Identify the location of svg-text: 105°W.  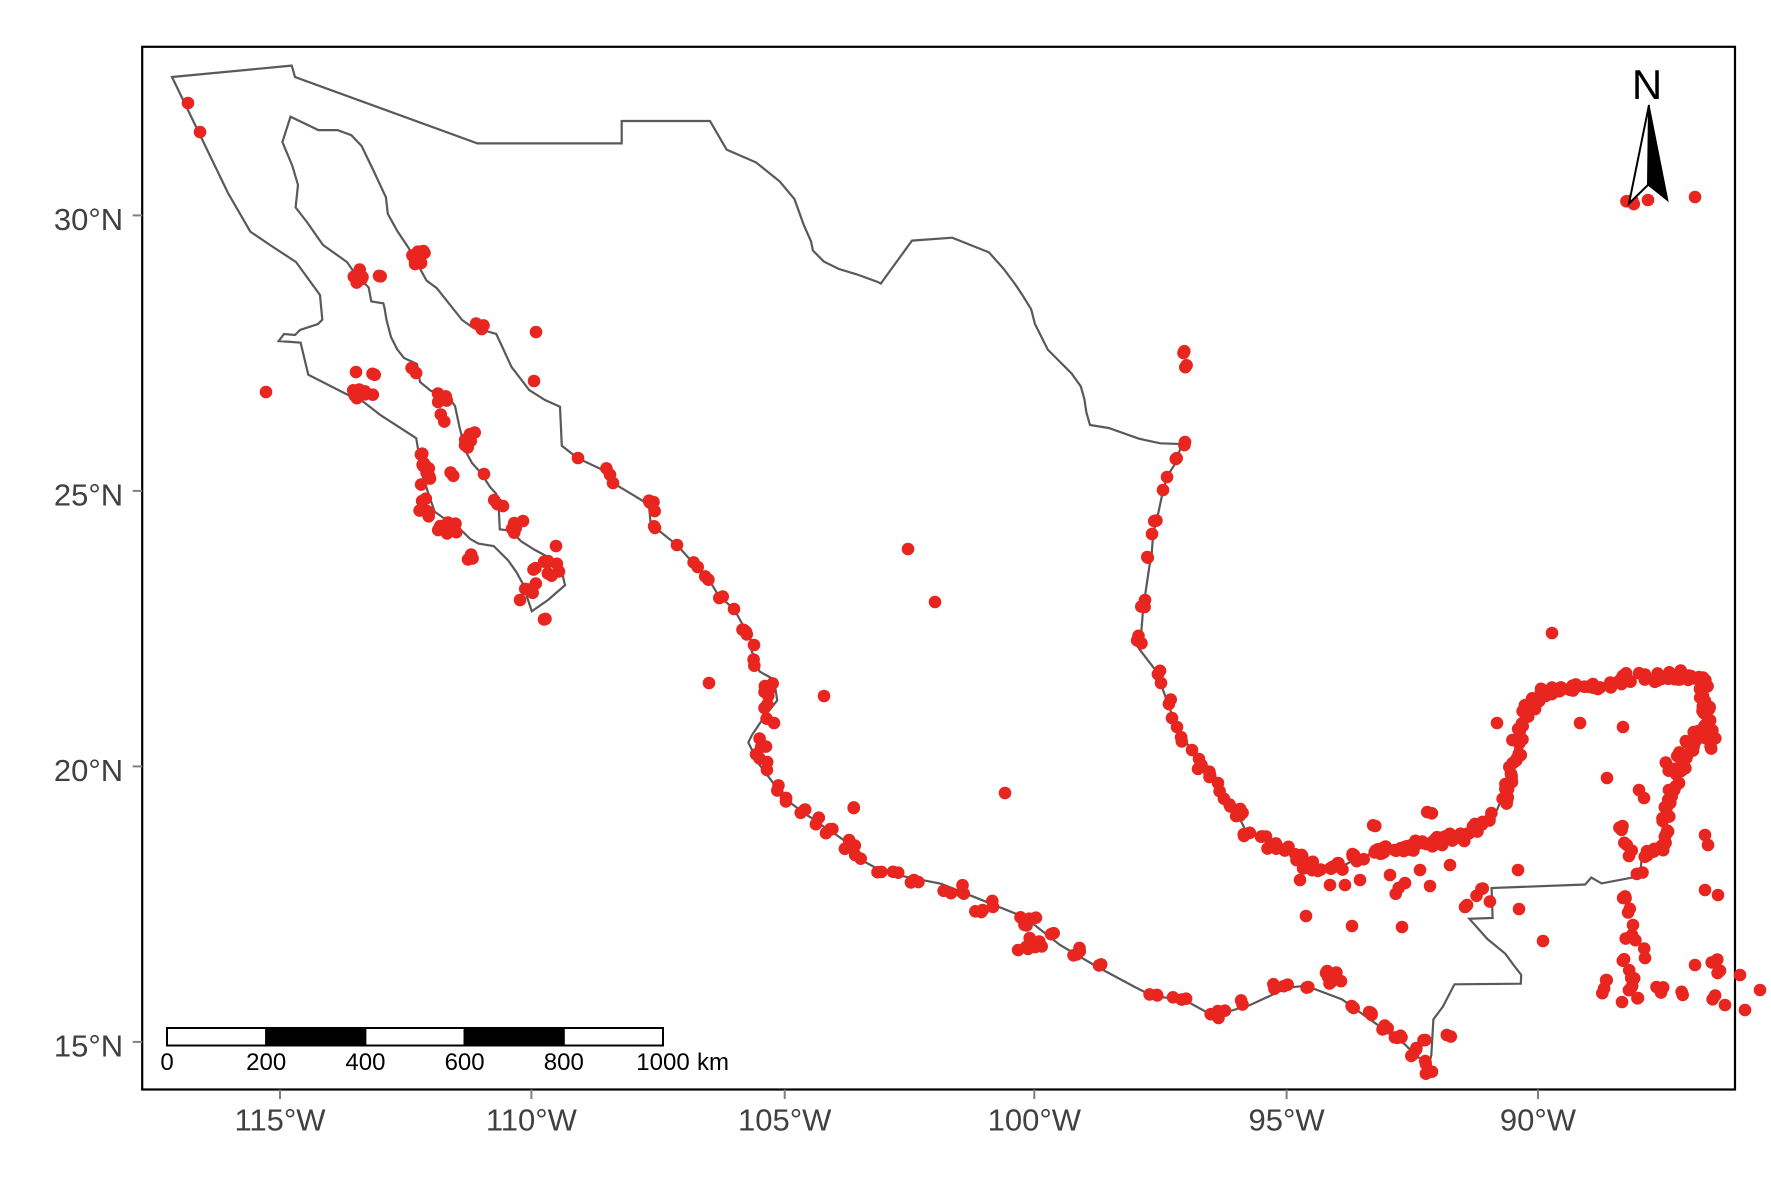
(785, 1120).